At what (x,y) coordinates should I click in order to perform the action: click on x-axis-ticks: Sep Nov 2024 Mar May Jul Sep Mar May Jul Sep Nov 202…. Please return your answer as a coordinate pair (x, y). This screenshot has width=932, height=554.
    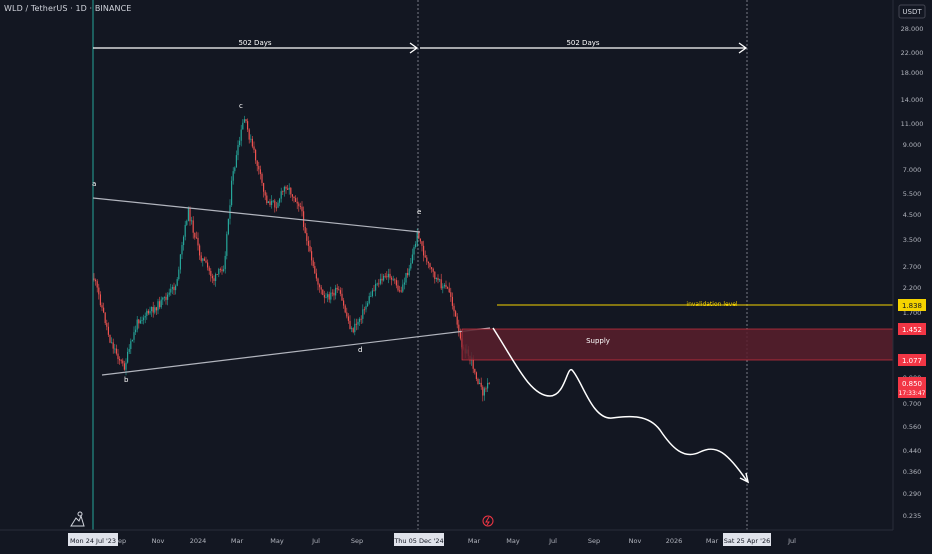
    Looking at the image, I should click on (455, 541).